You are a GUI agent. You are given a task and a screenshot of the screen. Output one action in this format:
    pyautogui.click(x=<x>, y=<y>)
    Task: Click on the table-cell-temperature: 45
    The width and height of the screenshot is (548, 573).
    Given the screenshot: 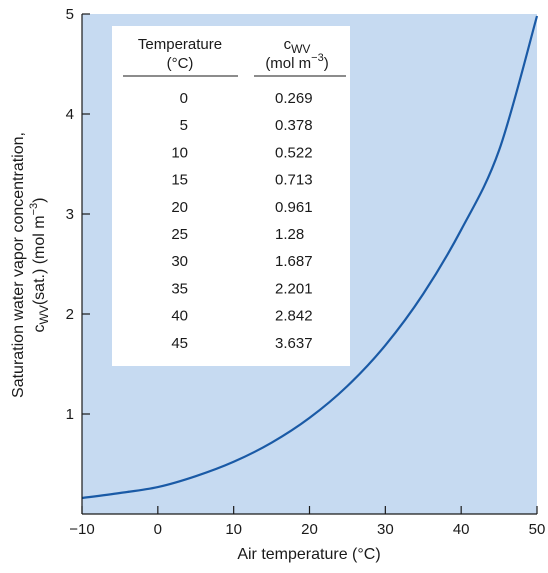 What is the action you would take?
    pyautogui.click(x=179, y=343)
    